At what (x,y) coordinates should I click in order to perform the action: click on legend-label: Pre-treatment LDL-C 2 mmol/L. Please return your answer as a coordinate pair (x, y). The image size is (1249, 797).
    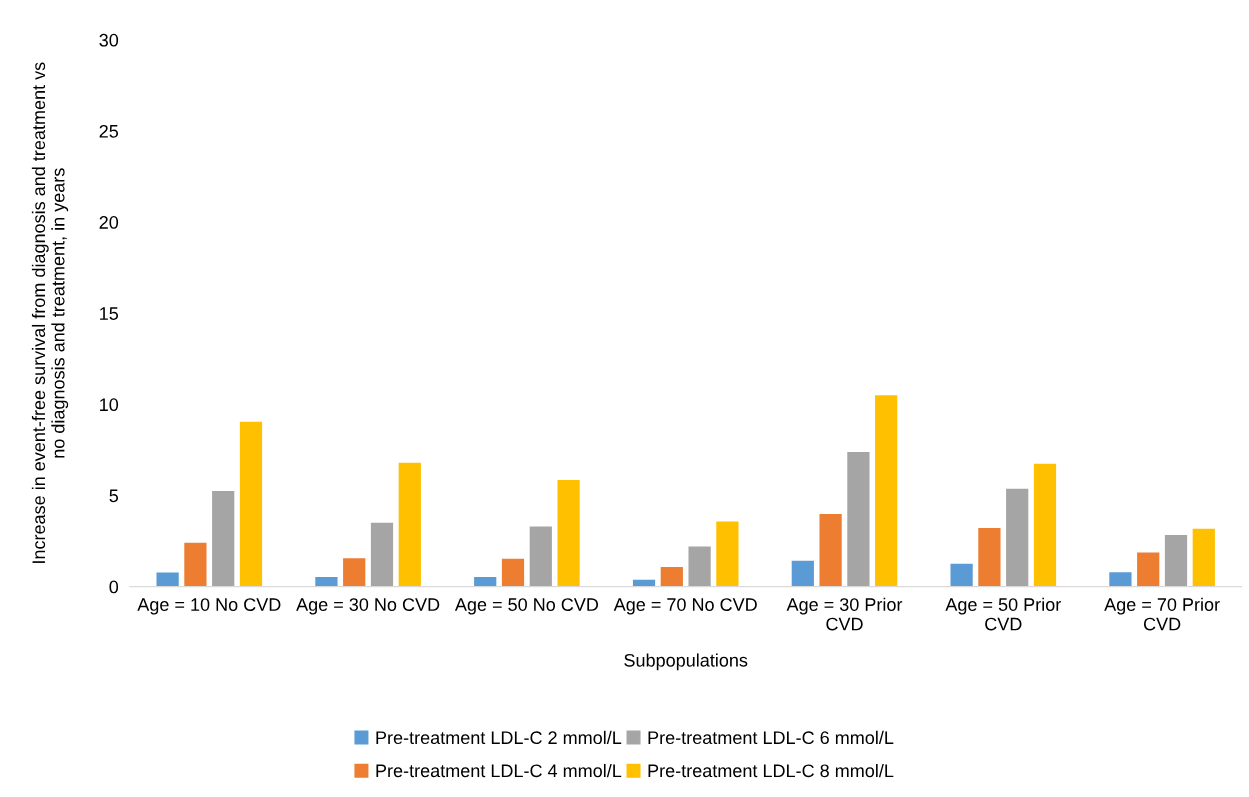
    Looking at the image, I should click on (499, 737).